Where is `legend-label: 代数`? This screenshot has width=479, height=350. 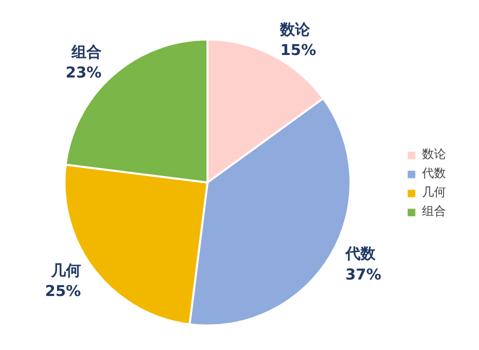 legend-label: 代数 is located at coordinates (434, 173).